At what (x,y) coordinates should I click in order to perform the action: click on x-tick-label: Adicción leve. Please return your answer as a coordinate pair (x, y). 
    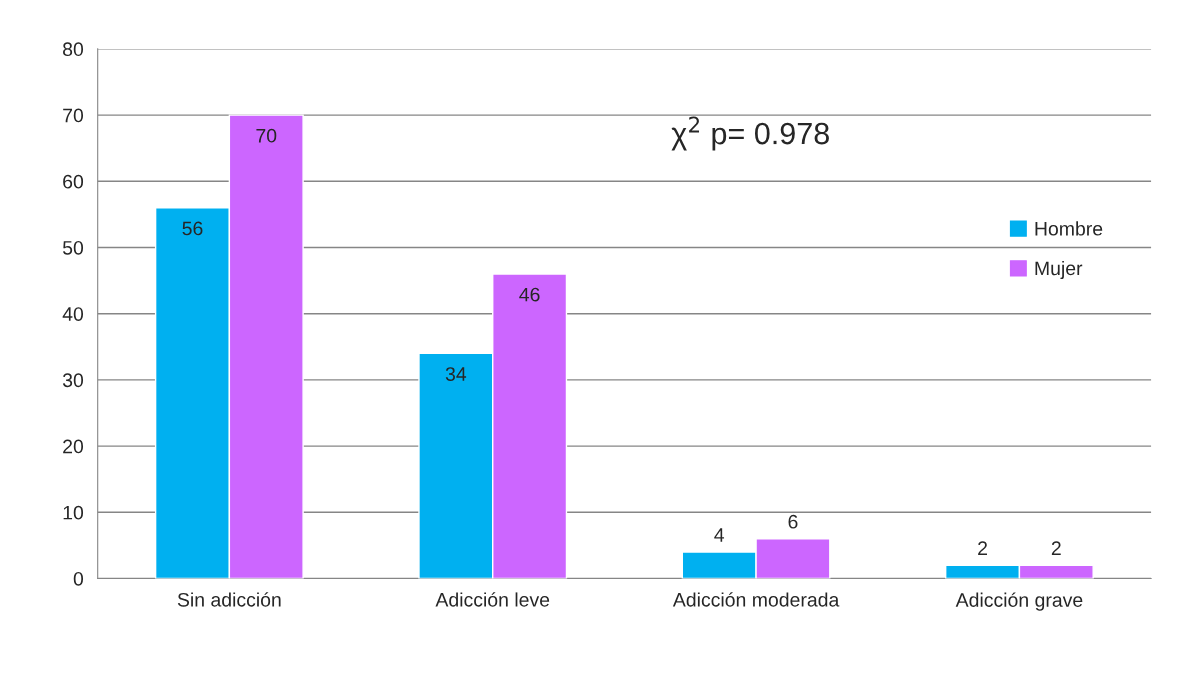
    Looking at the image, I should click on (492, 599).